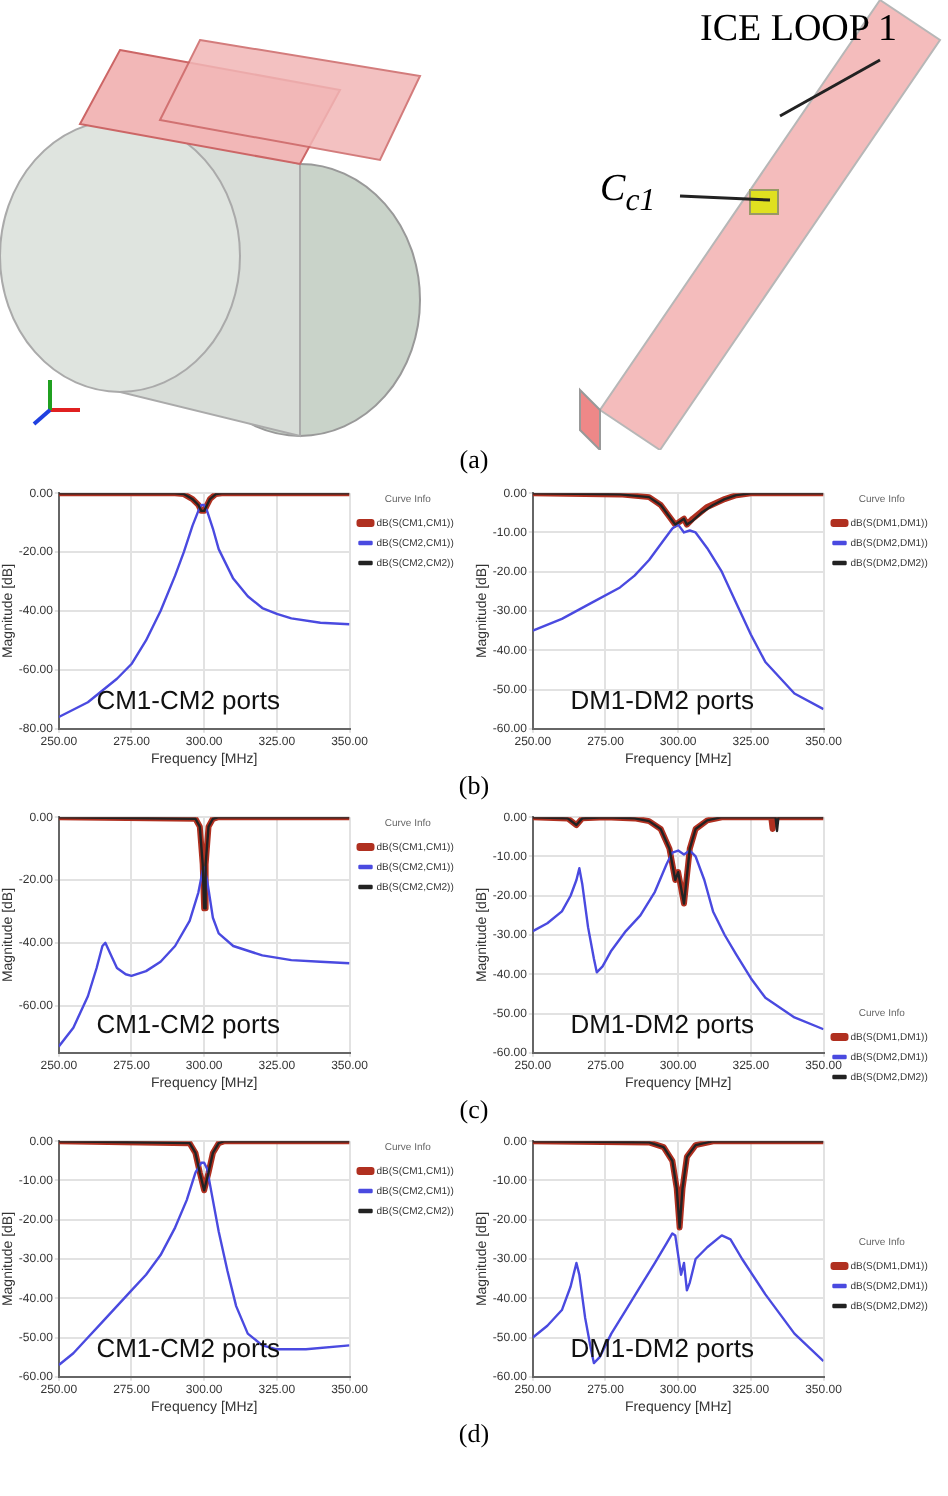 The image size is (948, 1496). I want to click on text: (a), so click(474, 460).